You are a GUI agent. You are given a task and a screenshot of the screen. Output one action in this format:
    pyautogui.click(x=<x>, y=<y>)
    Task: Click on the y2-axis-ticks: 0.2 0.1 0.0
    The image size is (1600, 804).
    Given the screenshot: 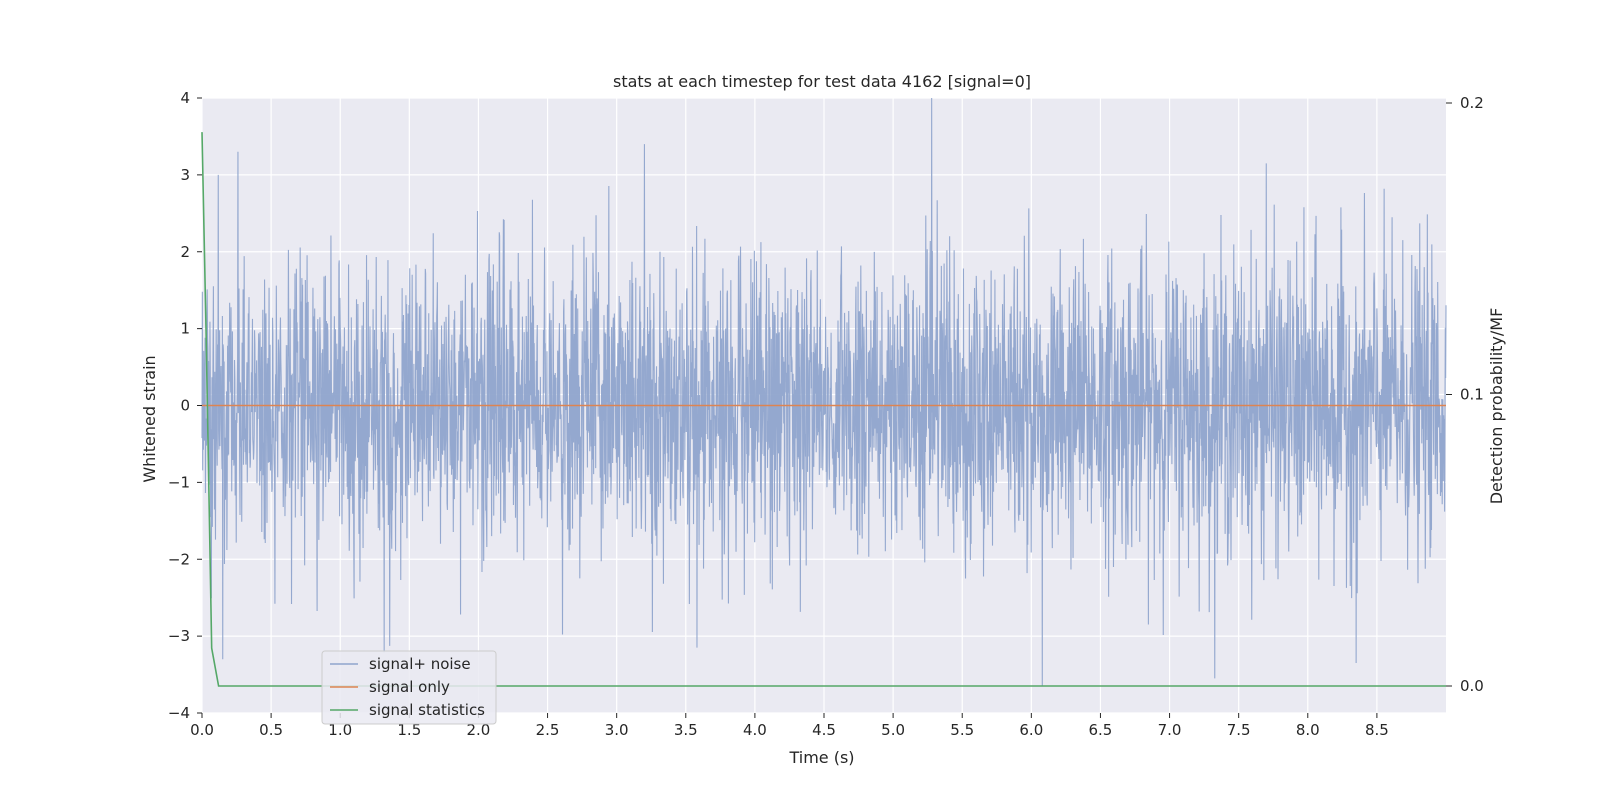 What is the action you would take?
    pyautogui.click(x=1465, y=394)
    